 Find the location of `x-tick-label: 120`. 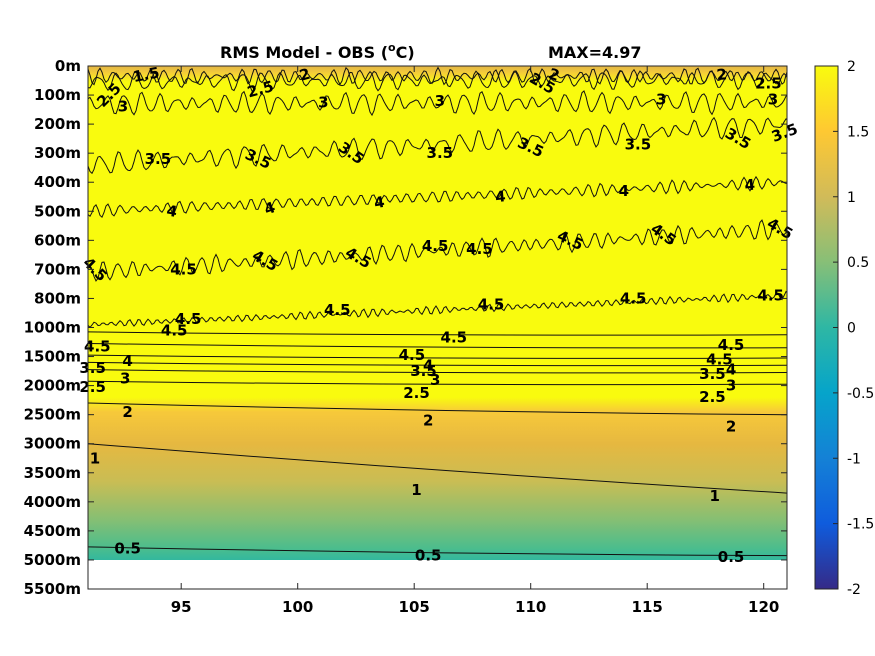

x-tick-label: 120 is located at coordinates (763, 607).